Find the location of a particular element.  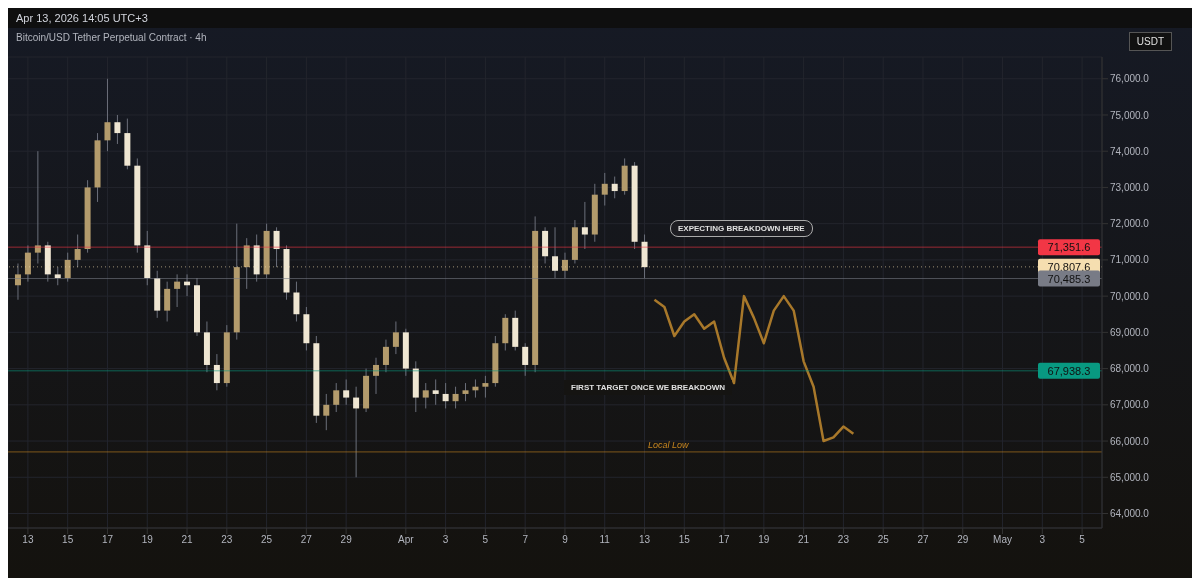

y-tick-label: 72,000.0 is located at coordinates (1130, 224).